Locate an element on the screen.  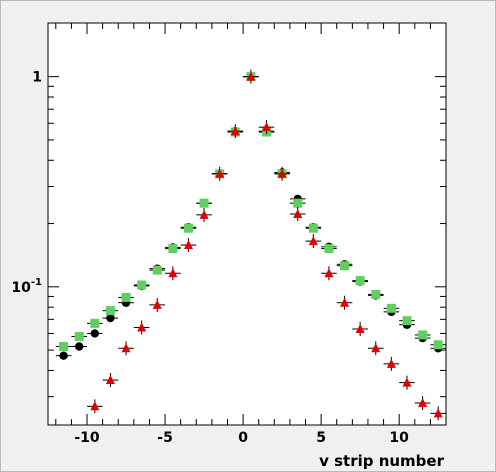
x-tick-label: -10 is located at coordinates (87, 438).